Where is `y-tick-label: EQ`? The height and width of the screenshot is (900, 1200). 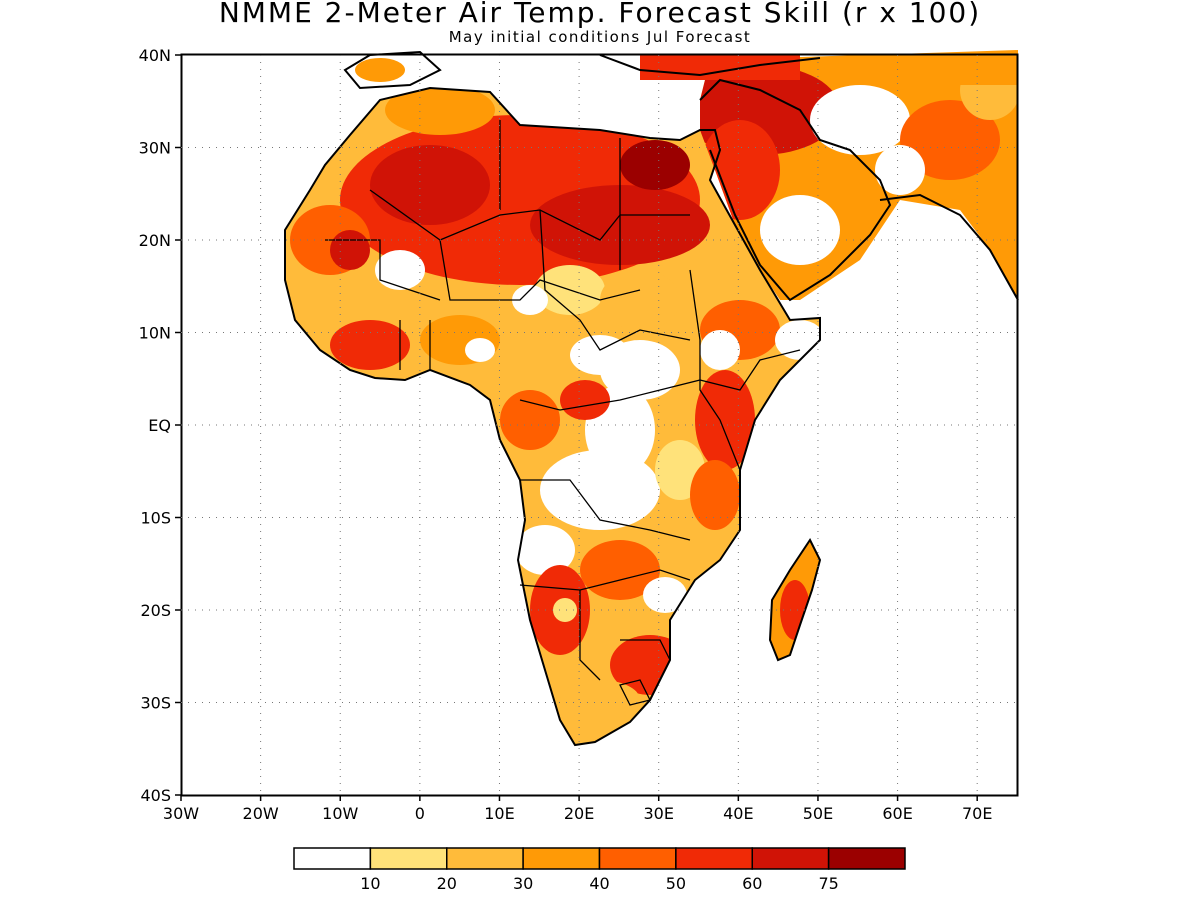
y-tick-label: EQ is located at coordinates (159, 425).